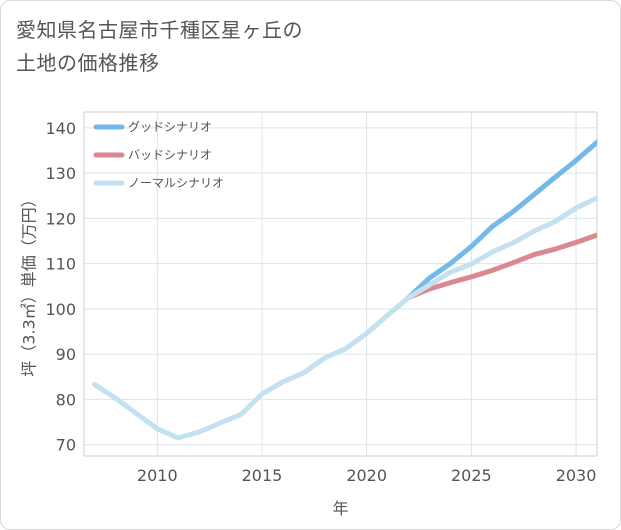  Describe the element at coordinates (60, 218) in the screenshot. I see `y-tick-120: 120` at that location.